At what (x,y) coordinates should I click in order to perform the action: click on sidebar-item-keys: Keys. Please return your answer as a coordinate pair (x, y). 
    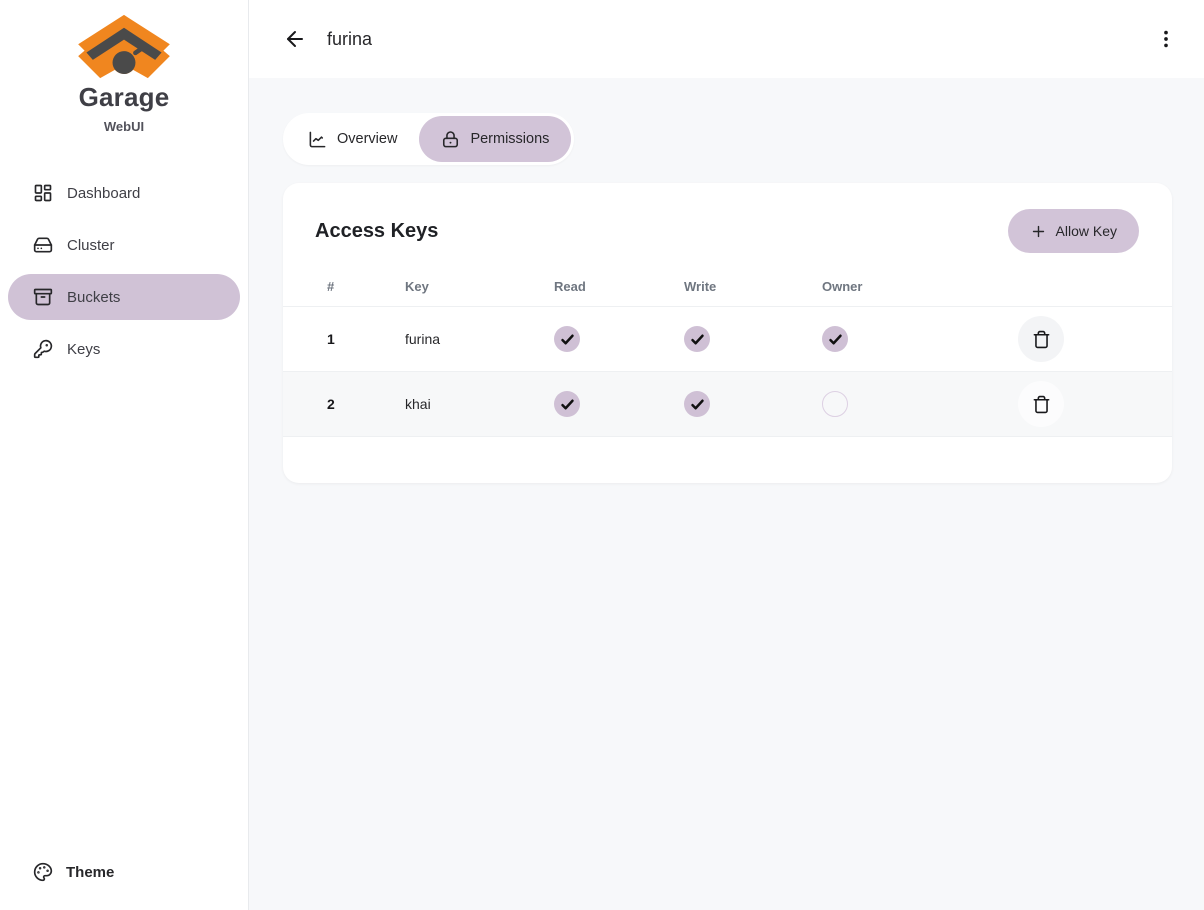
    Looking at the image, I should click on (124, 349).